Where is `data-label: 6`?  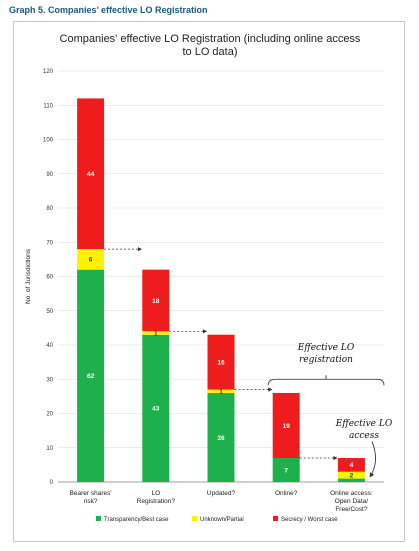
data-label: 6 is located at coordinates (91, 260).